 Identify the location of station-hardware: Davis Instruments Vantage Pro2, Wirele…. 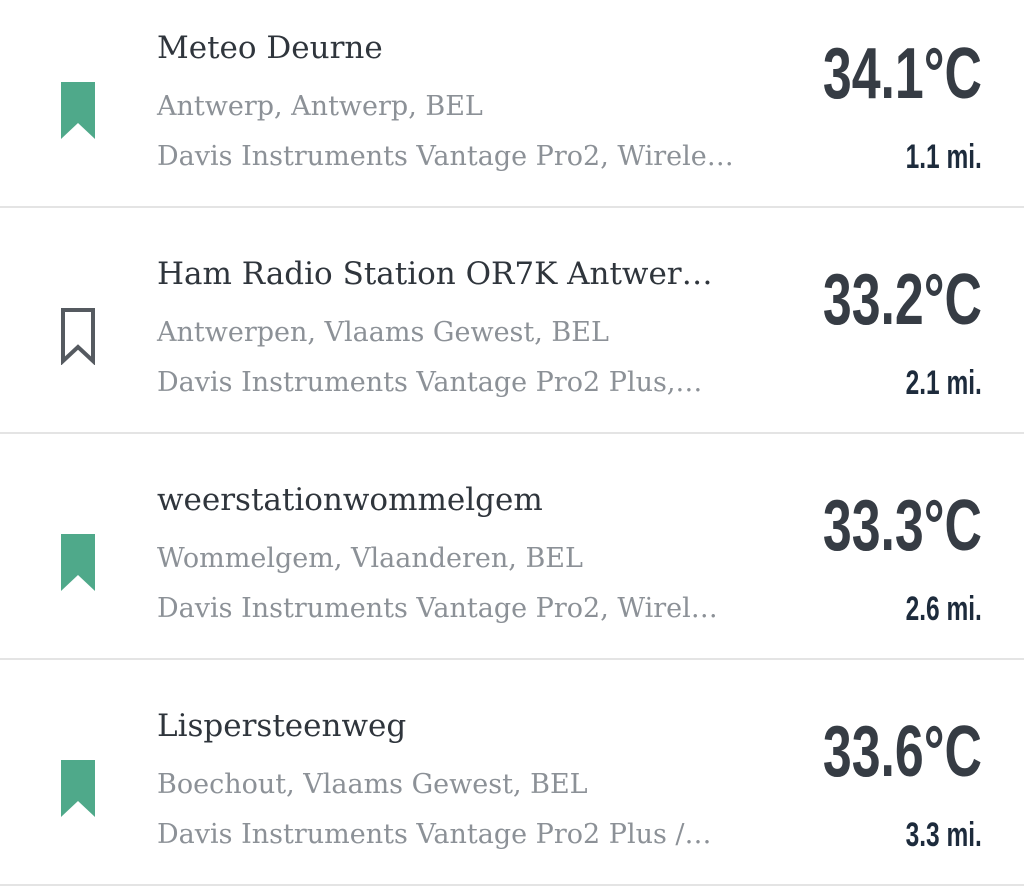
(445, 156).